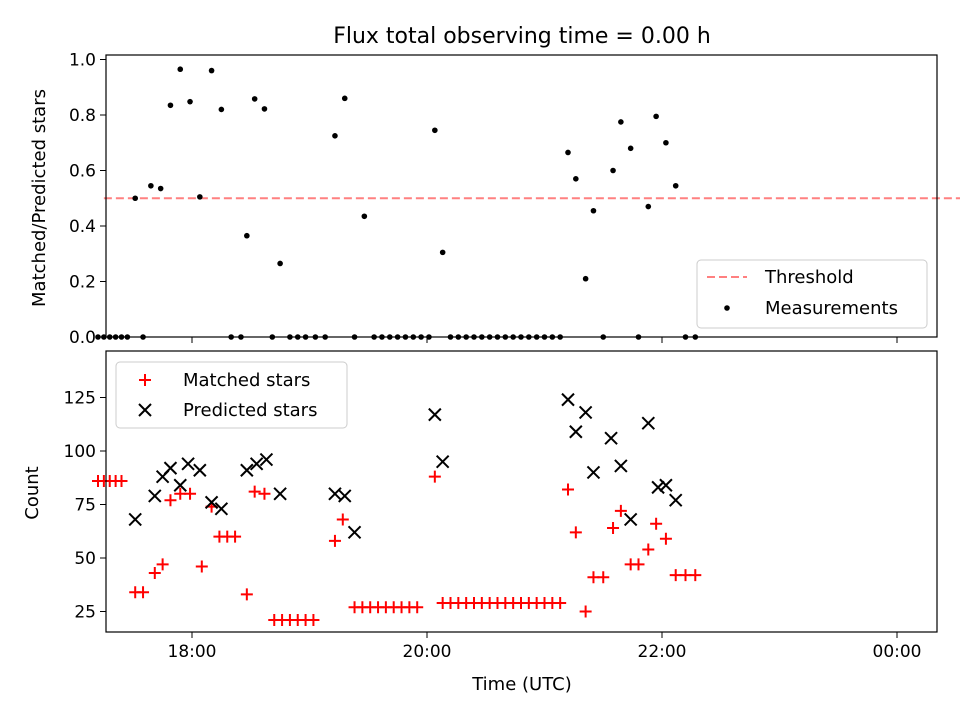 This screenshot has width=960, height=720. Describe the element at coordinates (82, 116) in the screenshot. I see `y-tick-label: 0.8` at that location.